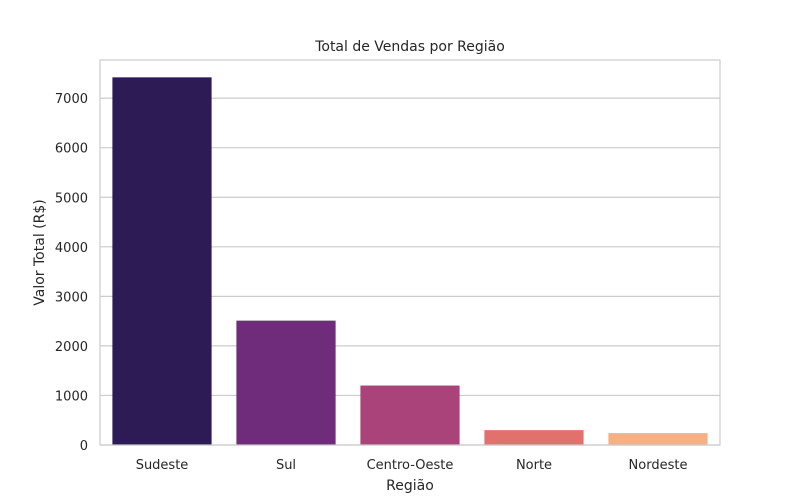 This screenshot has height=500, width=800. What do you see at coordinates (658, 439) in the screenshot?
I see `bar-nordeste` at bounding box center [658, 439].